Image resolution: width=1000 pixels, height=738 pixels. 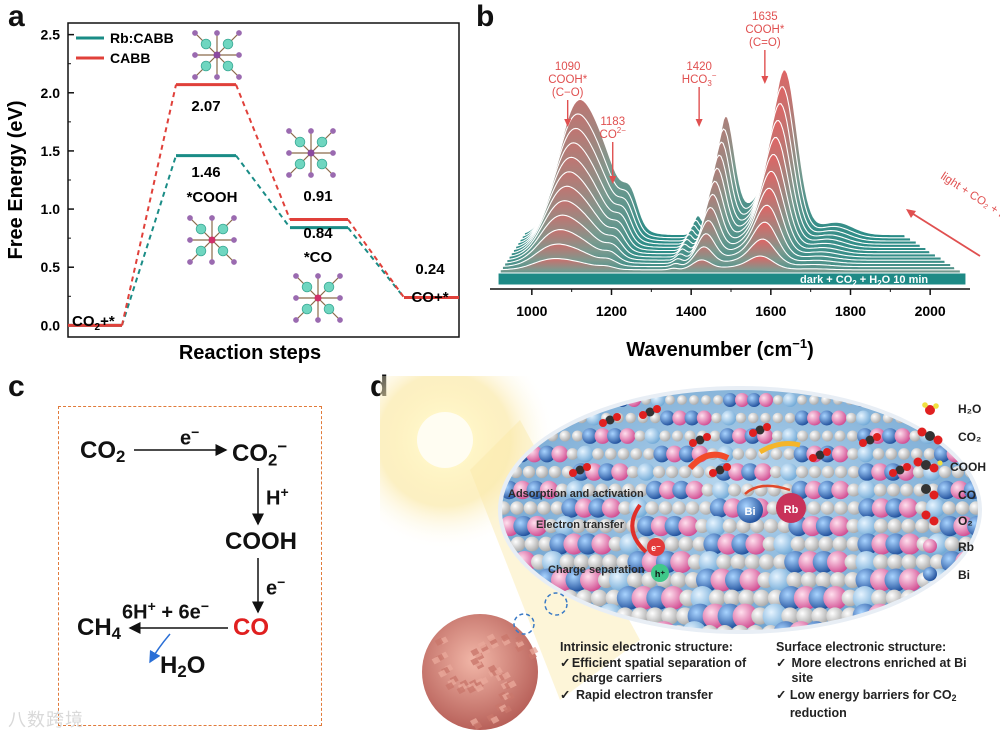 What do you see at coordinates (928, 465) in the screenshot?
I see `cooh-icon` at bounding box center [928, 465].